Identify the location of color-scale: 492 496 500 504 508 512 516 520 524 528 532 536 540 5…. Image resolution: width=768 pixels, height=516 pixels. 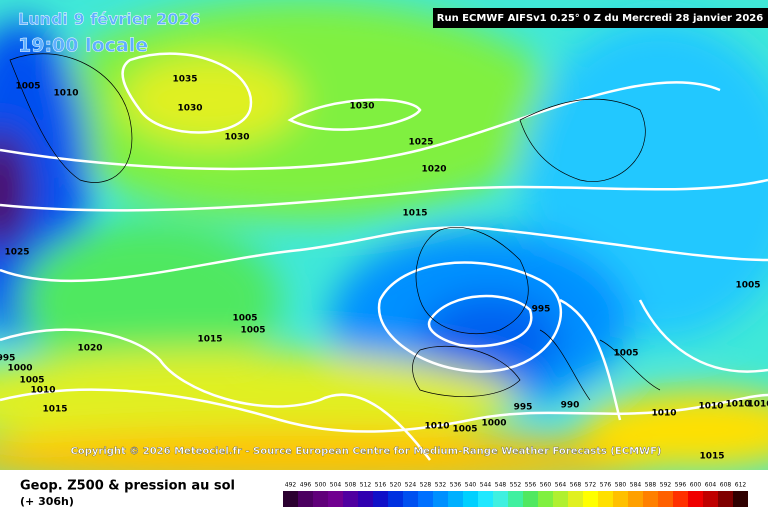
(515, 494).